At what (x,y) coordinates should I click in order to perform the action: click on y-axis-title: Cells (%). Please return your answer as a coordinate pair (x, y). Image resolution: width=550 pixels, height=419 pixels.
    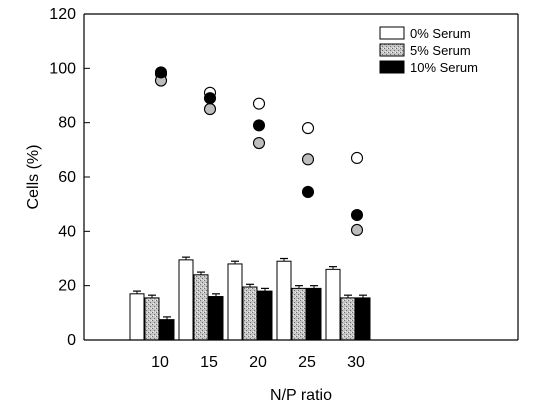
    Looking at the image, I should click on (33, 177).